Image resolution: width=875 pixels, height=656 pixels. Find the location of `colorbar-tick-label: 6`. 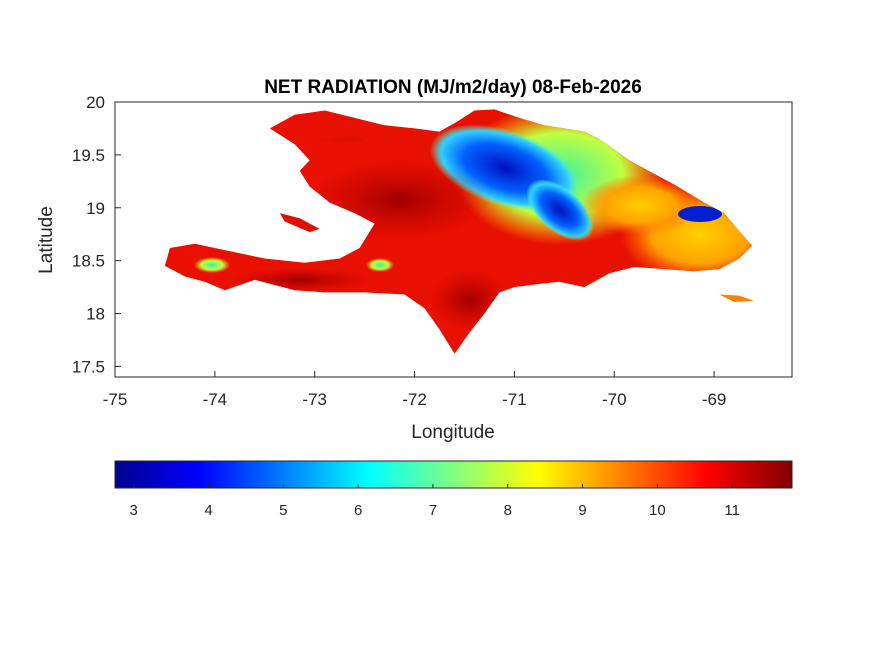

colorbar-tick-label: 6 is located at coordinates (358, 510).